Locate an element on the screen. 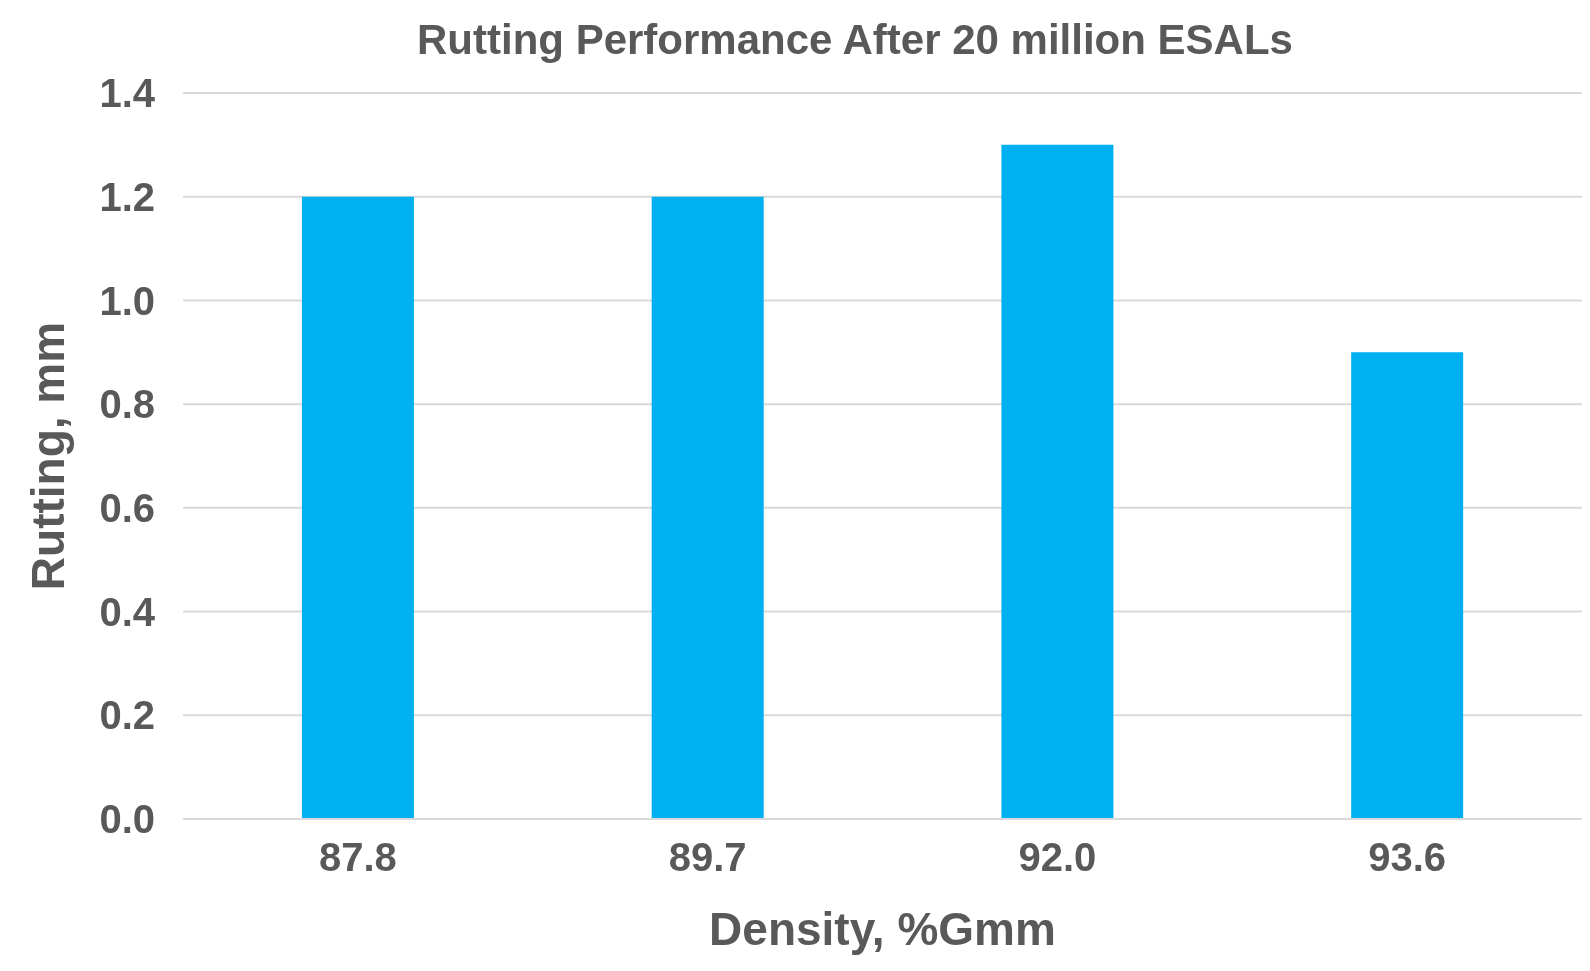 Image resolution: width=1590 pixels, height=971 pixels. x-tick-label: 93.6 is located at coordinates (1407, 857).